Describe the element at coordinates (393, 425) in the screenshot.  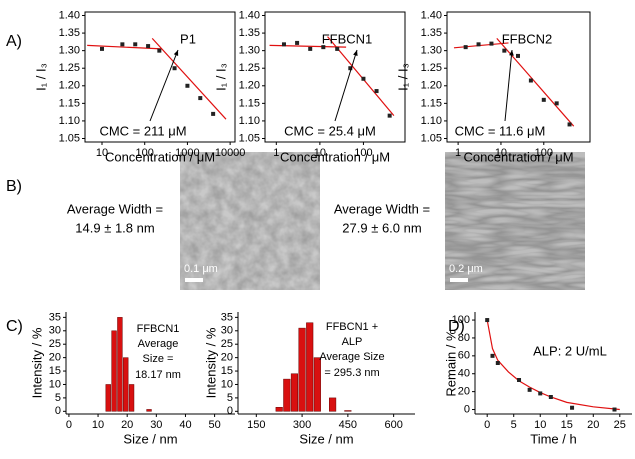
I see `x-tick-label: 600` at that location.